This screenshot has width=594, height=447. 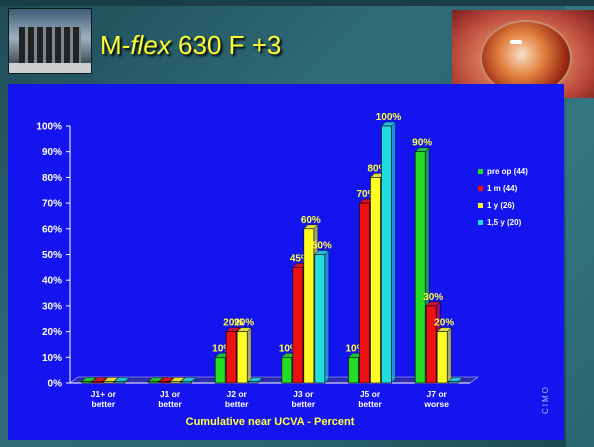 I want to click on data-label: 60%, so click(x=311, y=220).